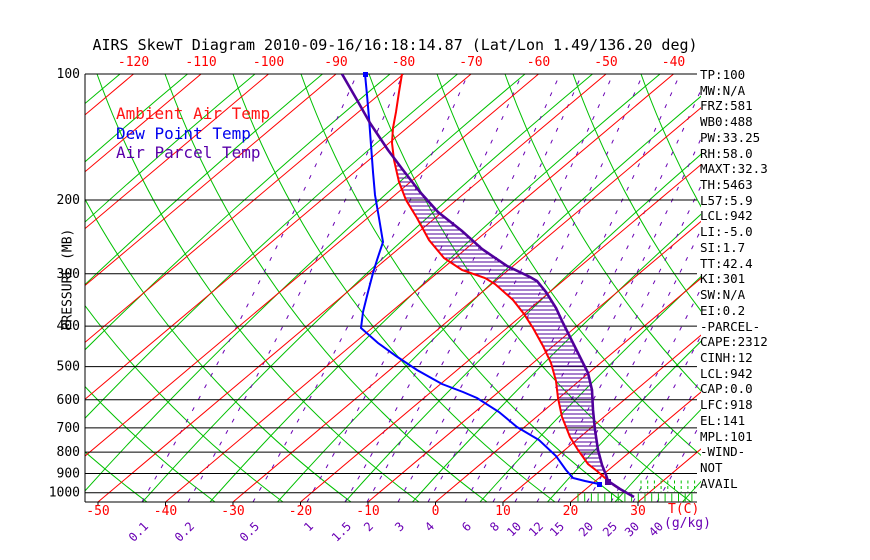  Describe the element at coordinates (399, 526) in the screenshot. I see `mixing-ratio-label: 3` at that location.